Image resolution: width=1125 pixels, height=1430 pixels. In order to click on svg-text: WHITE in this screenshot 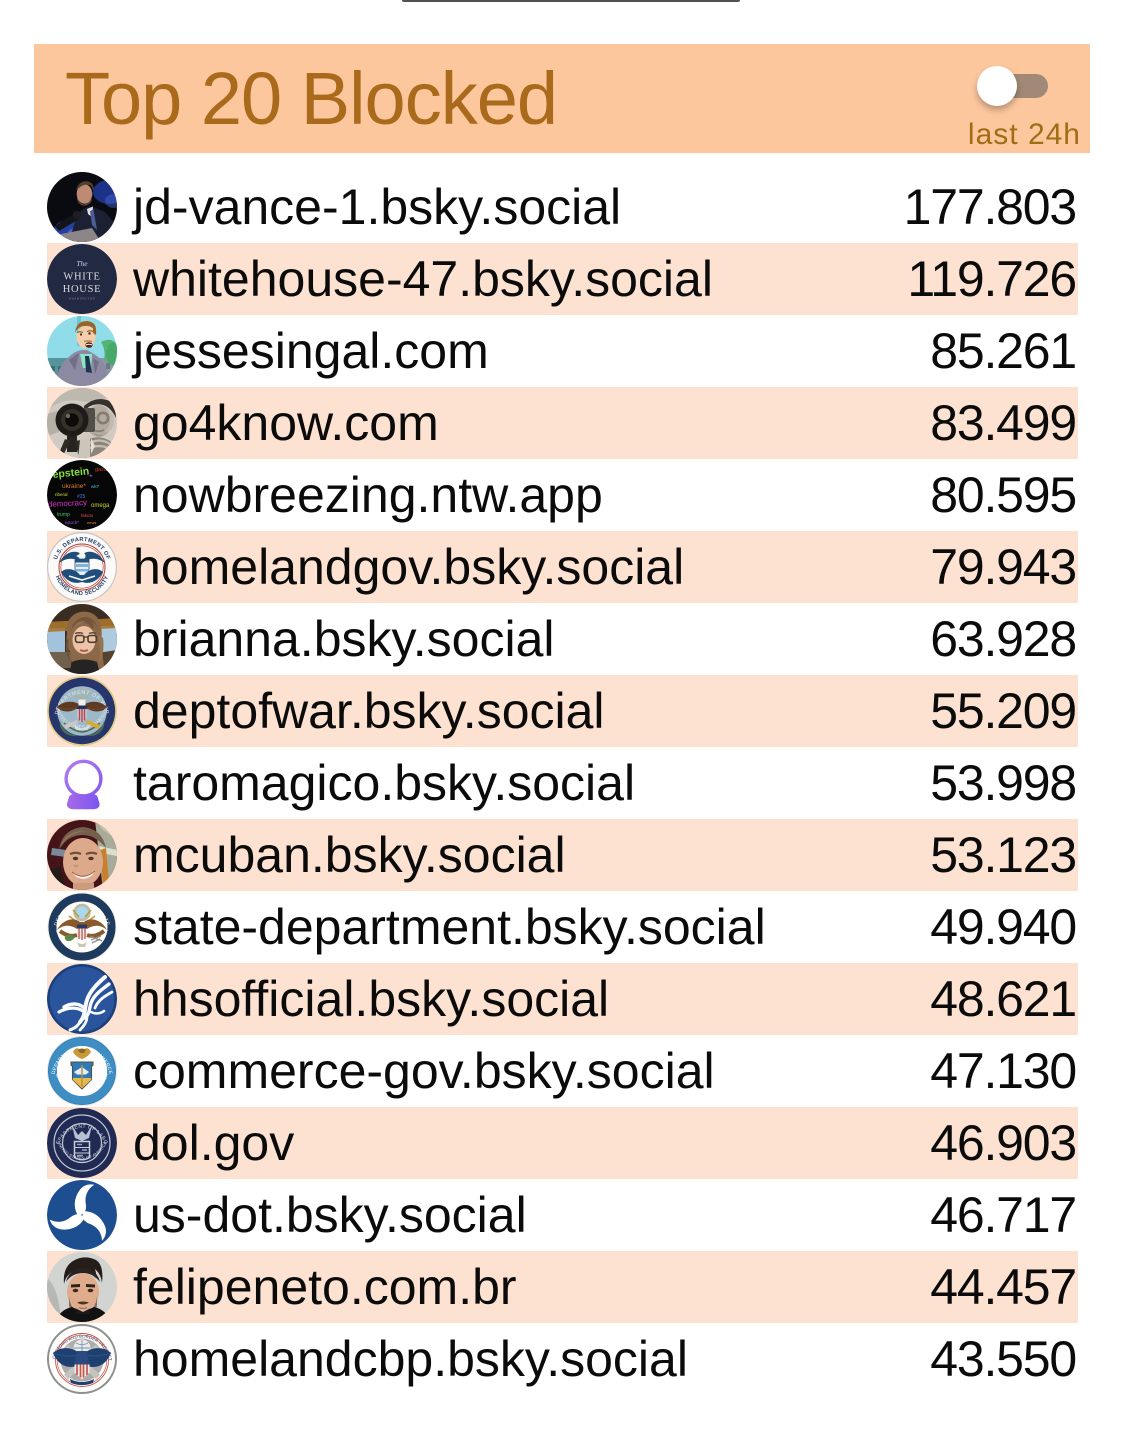, I will do `click(81, 276)`.